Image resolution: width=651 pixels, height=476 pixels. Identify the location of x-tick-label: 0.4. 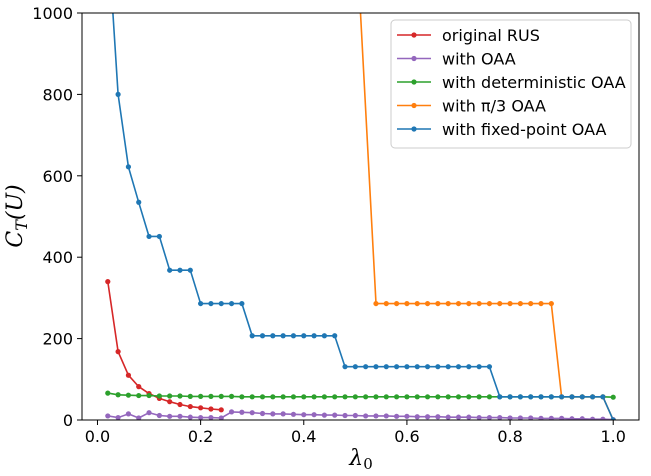
(303, 436).